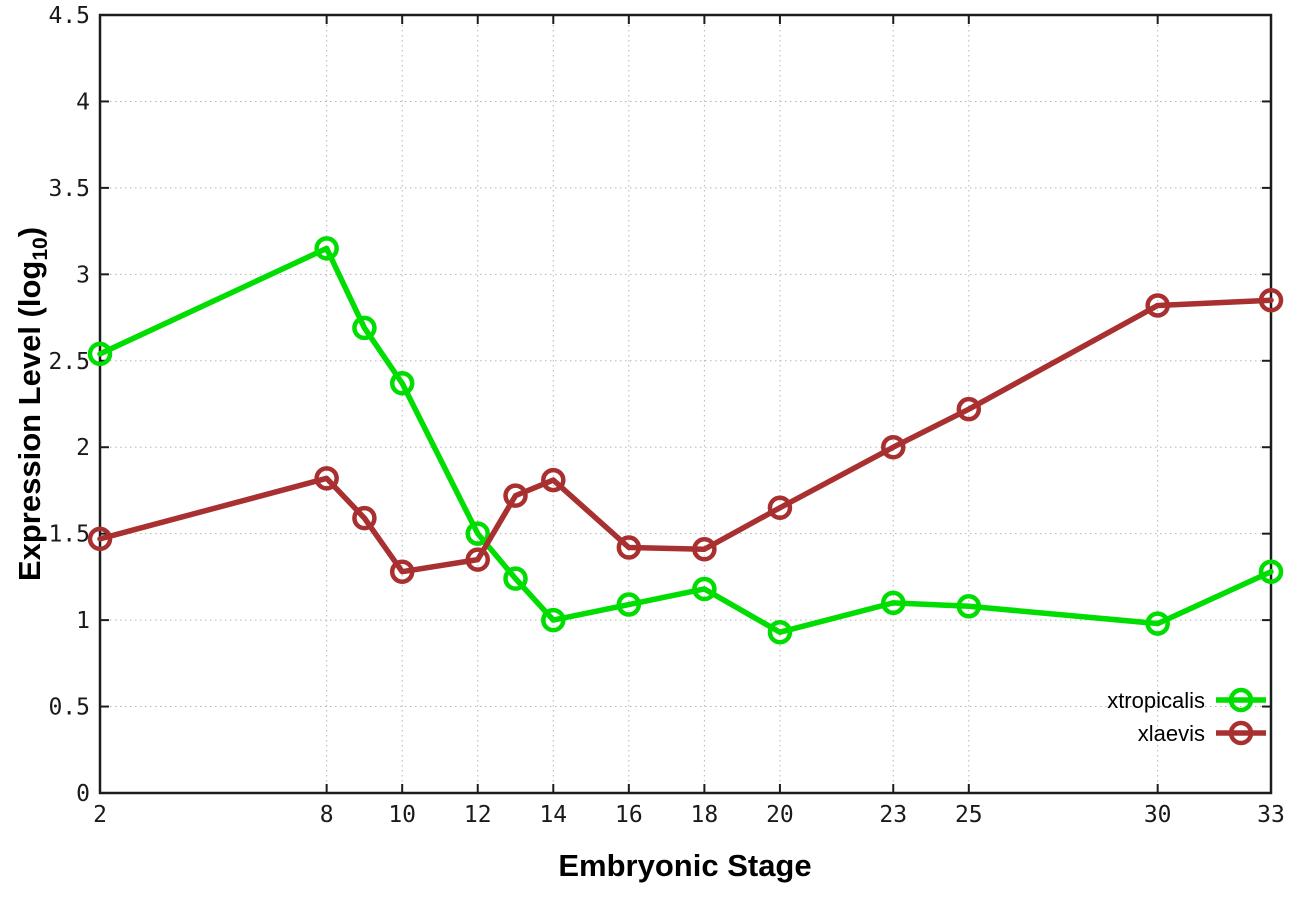 Image resolution: width=1296 pixels, height=907 pixels. Describe the element at coordinates (327, 815) in the screenshot. I see `x-tick-label: 8` at that location.